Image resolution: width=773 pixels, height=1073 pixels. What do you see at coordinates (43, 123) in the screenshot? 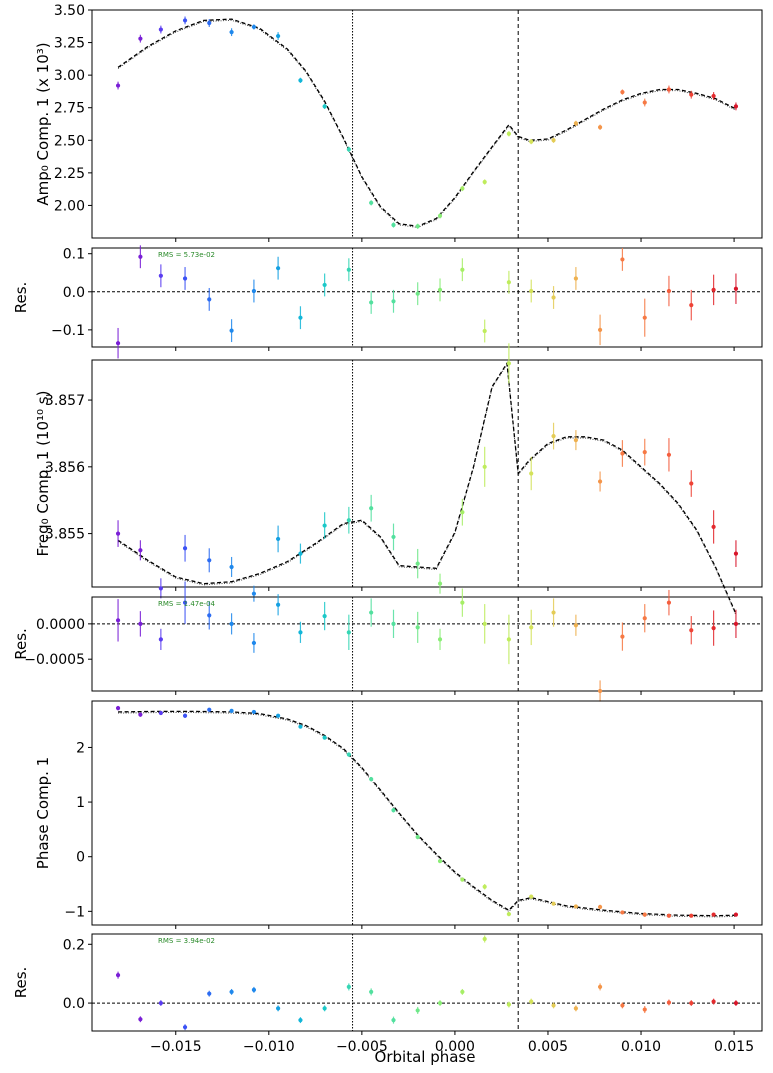
I see `amp-panel-ylabel: Amp₀ Comp. 1 (x 10³)` at bounding box center [43, 123].